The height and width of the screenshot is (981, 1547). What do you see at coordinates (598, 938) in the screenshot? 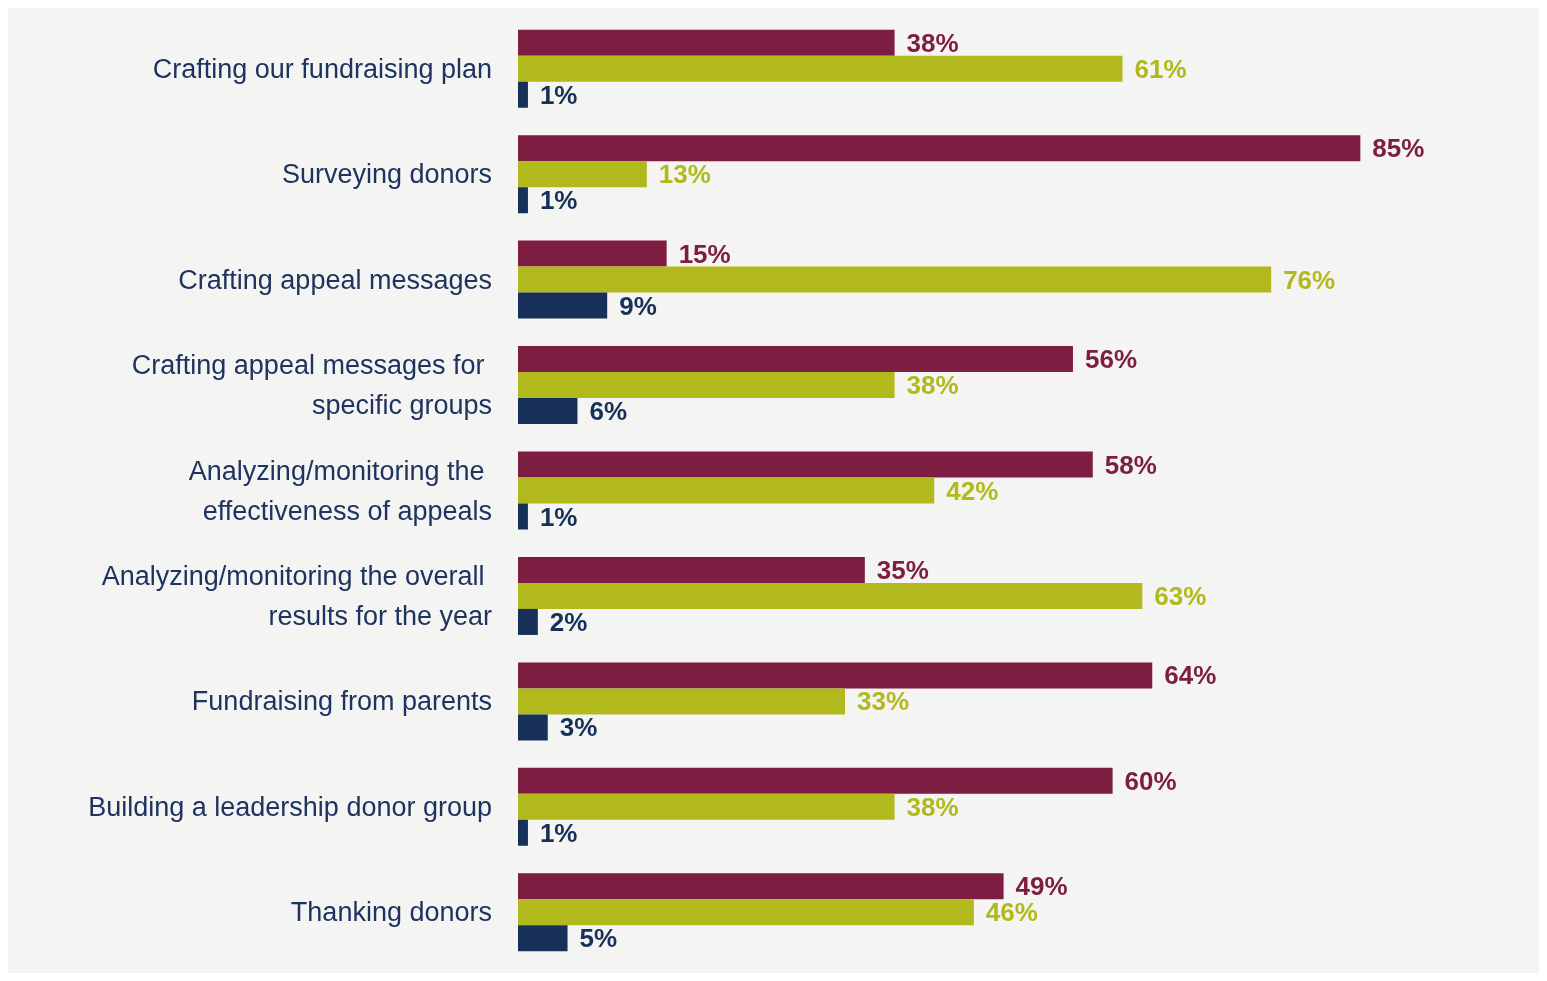
I see `data-label: 5%` at bounding box center [598, 938].